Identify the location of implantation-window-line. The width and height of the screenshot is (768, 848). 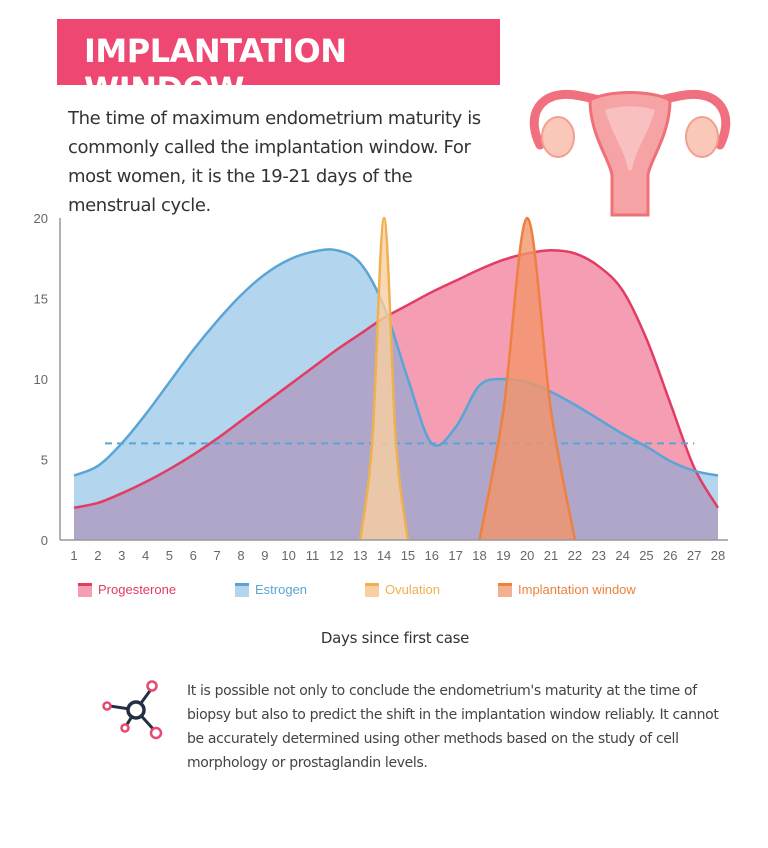
(527, 378).